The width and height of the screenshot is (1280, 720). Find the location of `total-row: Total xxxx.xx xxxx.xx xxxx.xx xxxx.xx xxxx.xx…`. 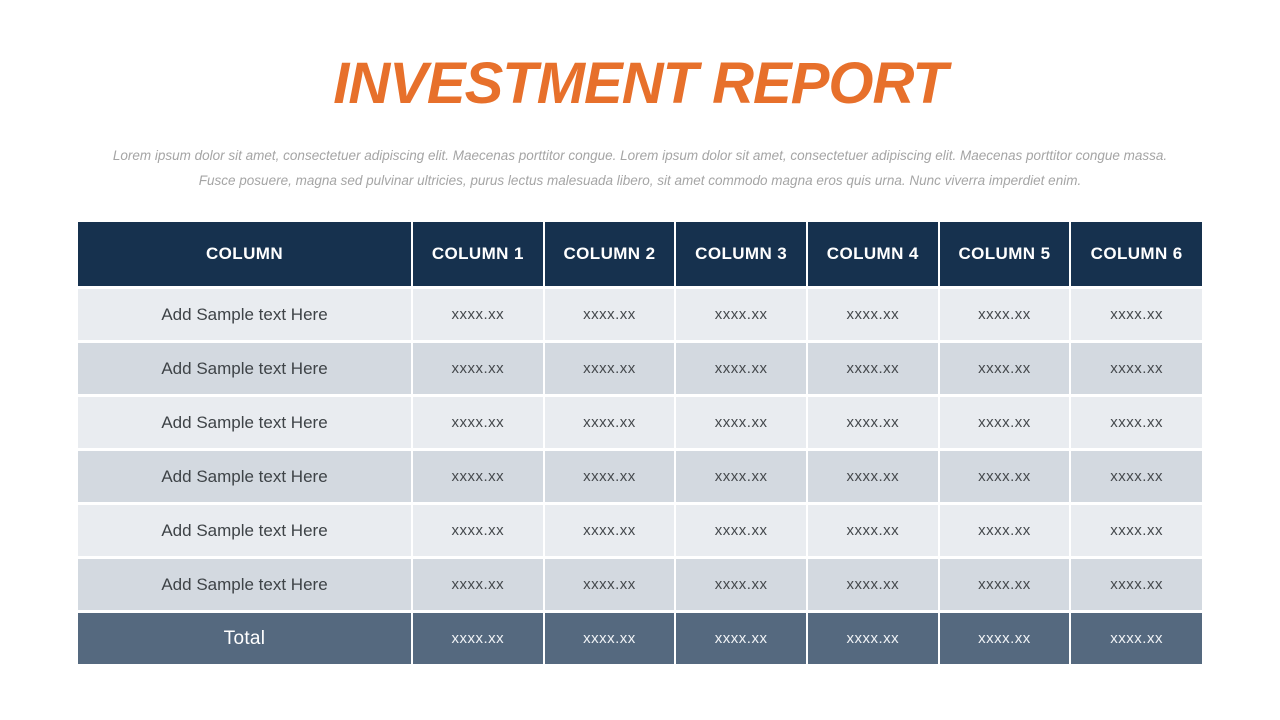

total-row: Total xxxx.xx xxxx.xx xxxx.xx xxxx.xx xxxx.xx… is located at coordinates (640, 637).